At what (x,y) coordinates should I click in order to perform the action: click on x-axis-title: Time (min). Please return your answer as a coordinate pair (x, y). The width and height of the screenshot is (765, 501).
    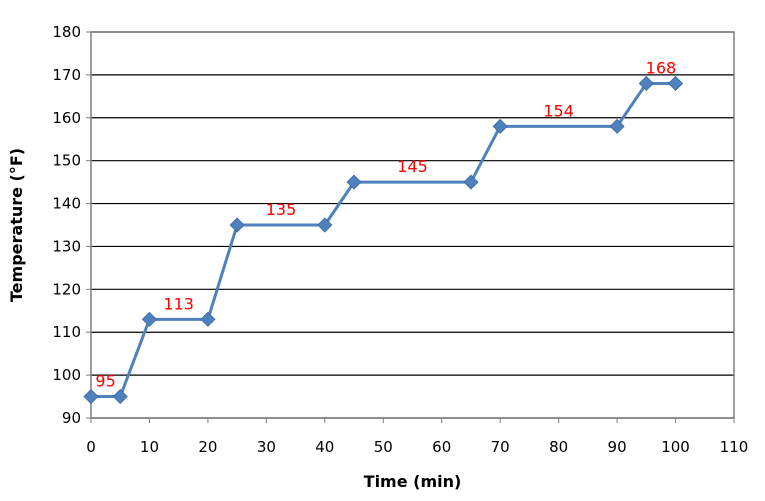
    Looking at the image, I should click on (413, 481).